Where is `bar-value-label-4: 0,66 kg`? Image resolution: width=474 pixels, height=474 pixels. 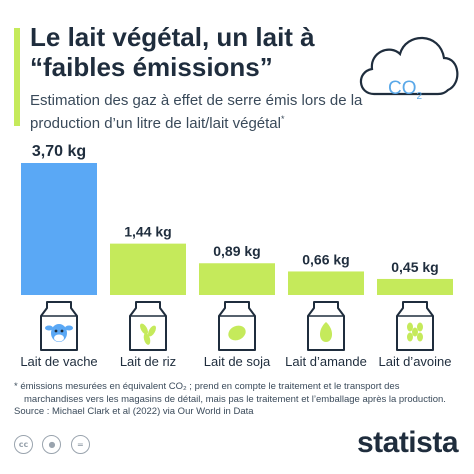
bar-value-label-4: 0,66 kg is located at coordinates (325, 259).